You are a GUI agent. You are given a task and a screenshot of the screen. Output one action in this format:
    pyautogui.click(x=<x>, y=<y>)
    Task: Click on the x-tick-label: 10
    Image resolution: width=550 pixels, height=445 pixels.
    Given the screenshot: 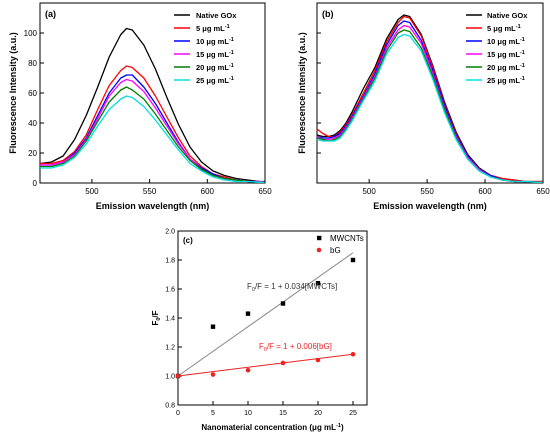 What is the action you would take?
    pyautogui.click(x=248, y=413)
    